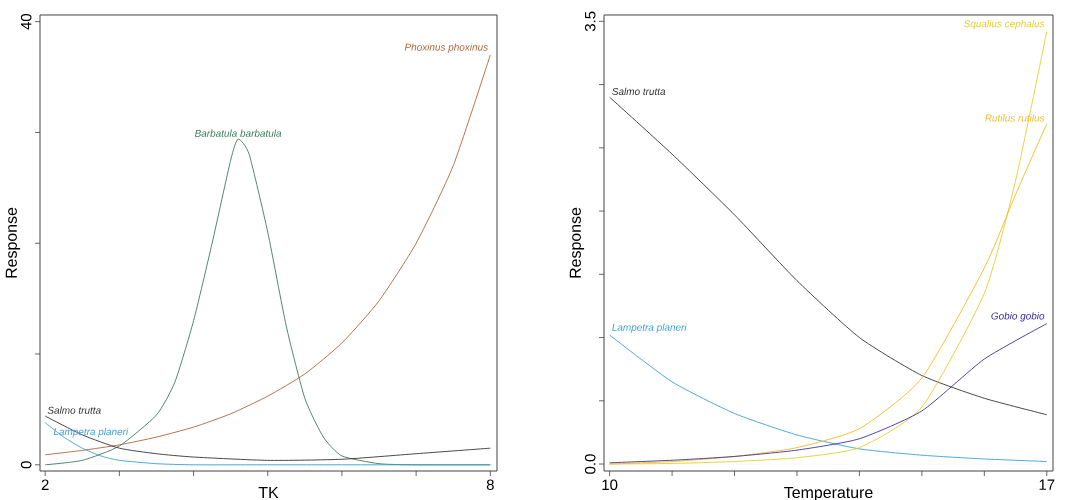 The height and width of the screenshot is (500, 1079). Describe the element at coordinates (74, 410) in the screenshot. I see `series-label: Salmo trutta` at that location.